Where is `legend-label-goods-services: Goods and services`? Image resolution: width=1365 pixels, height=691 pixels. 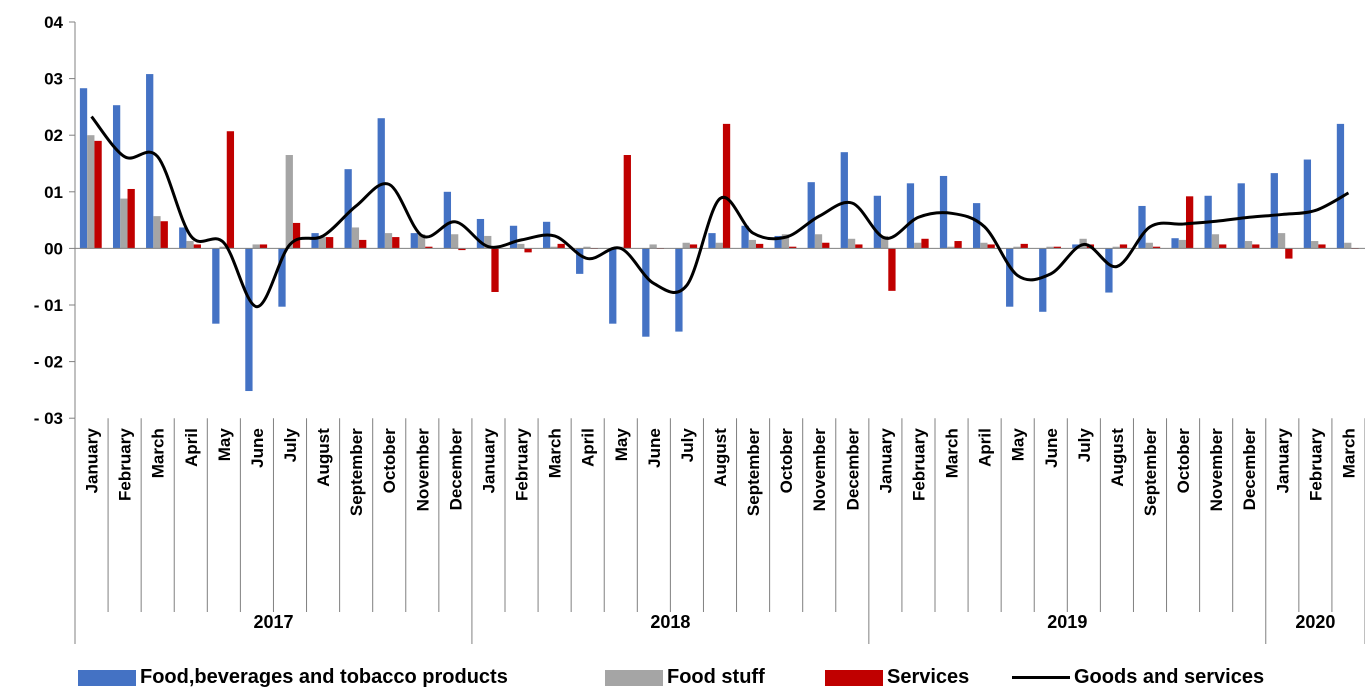
legend-label-goods-services: Goods and services is located at coordinates (1169, 677).